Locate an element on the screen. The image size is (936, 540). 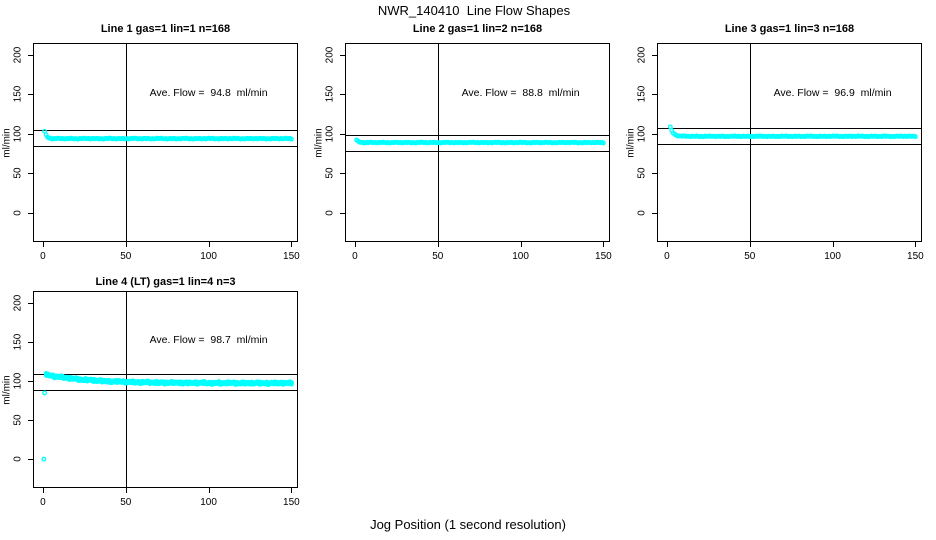
panel-title-line-1: Line 1 gas=1 lin=1 n=168 is located at coordinates (165, 29).